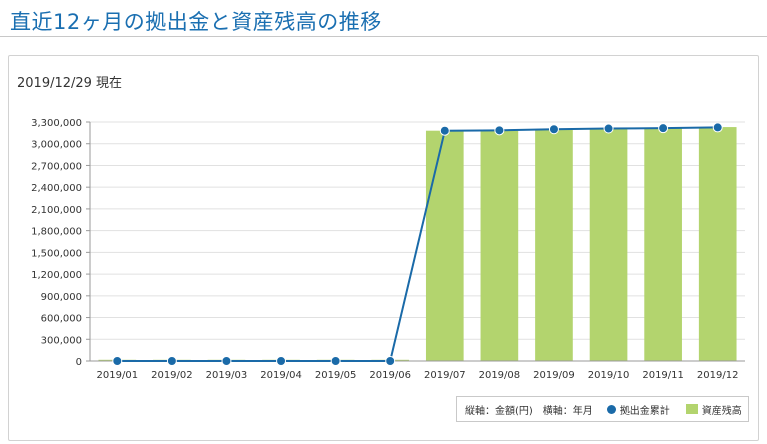 The height and width of the screenshot is (444, 767). Describe the element at coordinates (61, 340) in the screenshot. I see `y-tick-label: 300,000` at that location.